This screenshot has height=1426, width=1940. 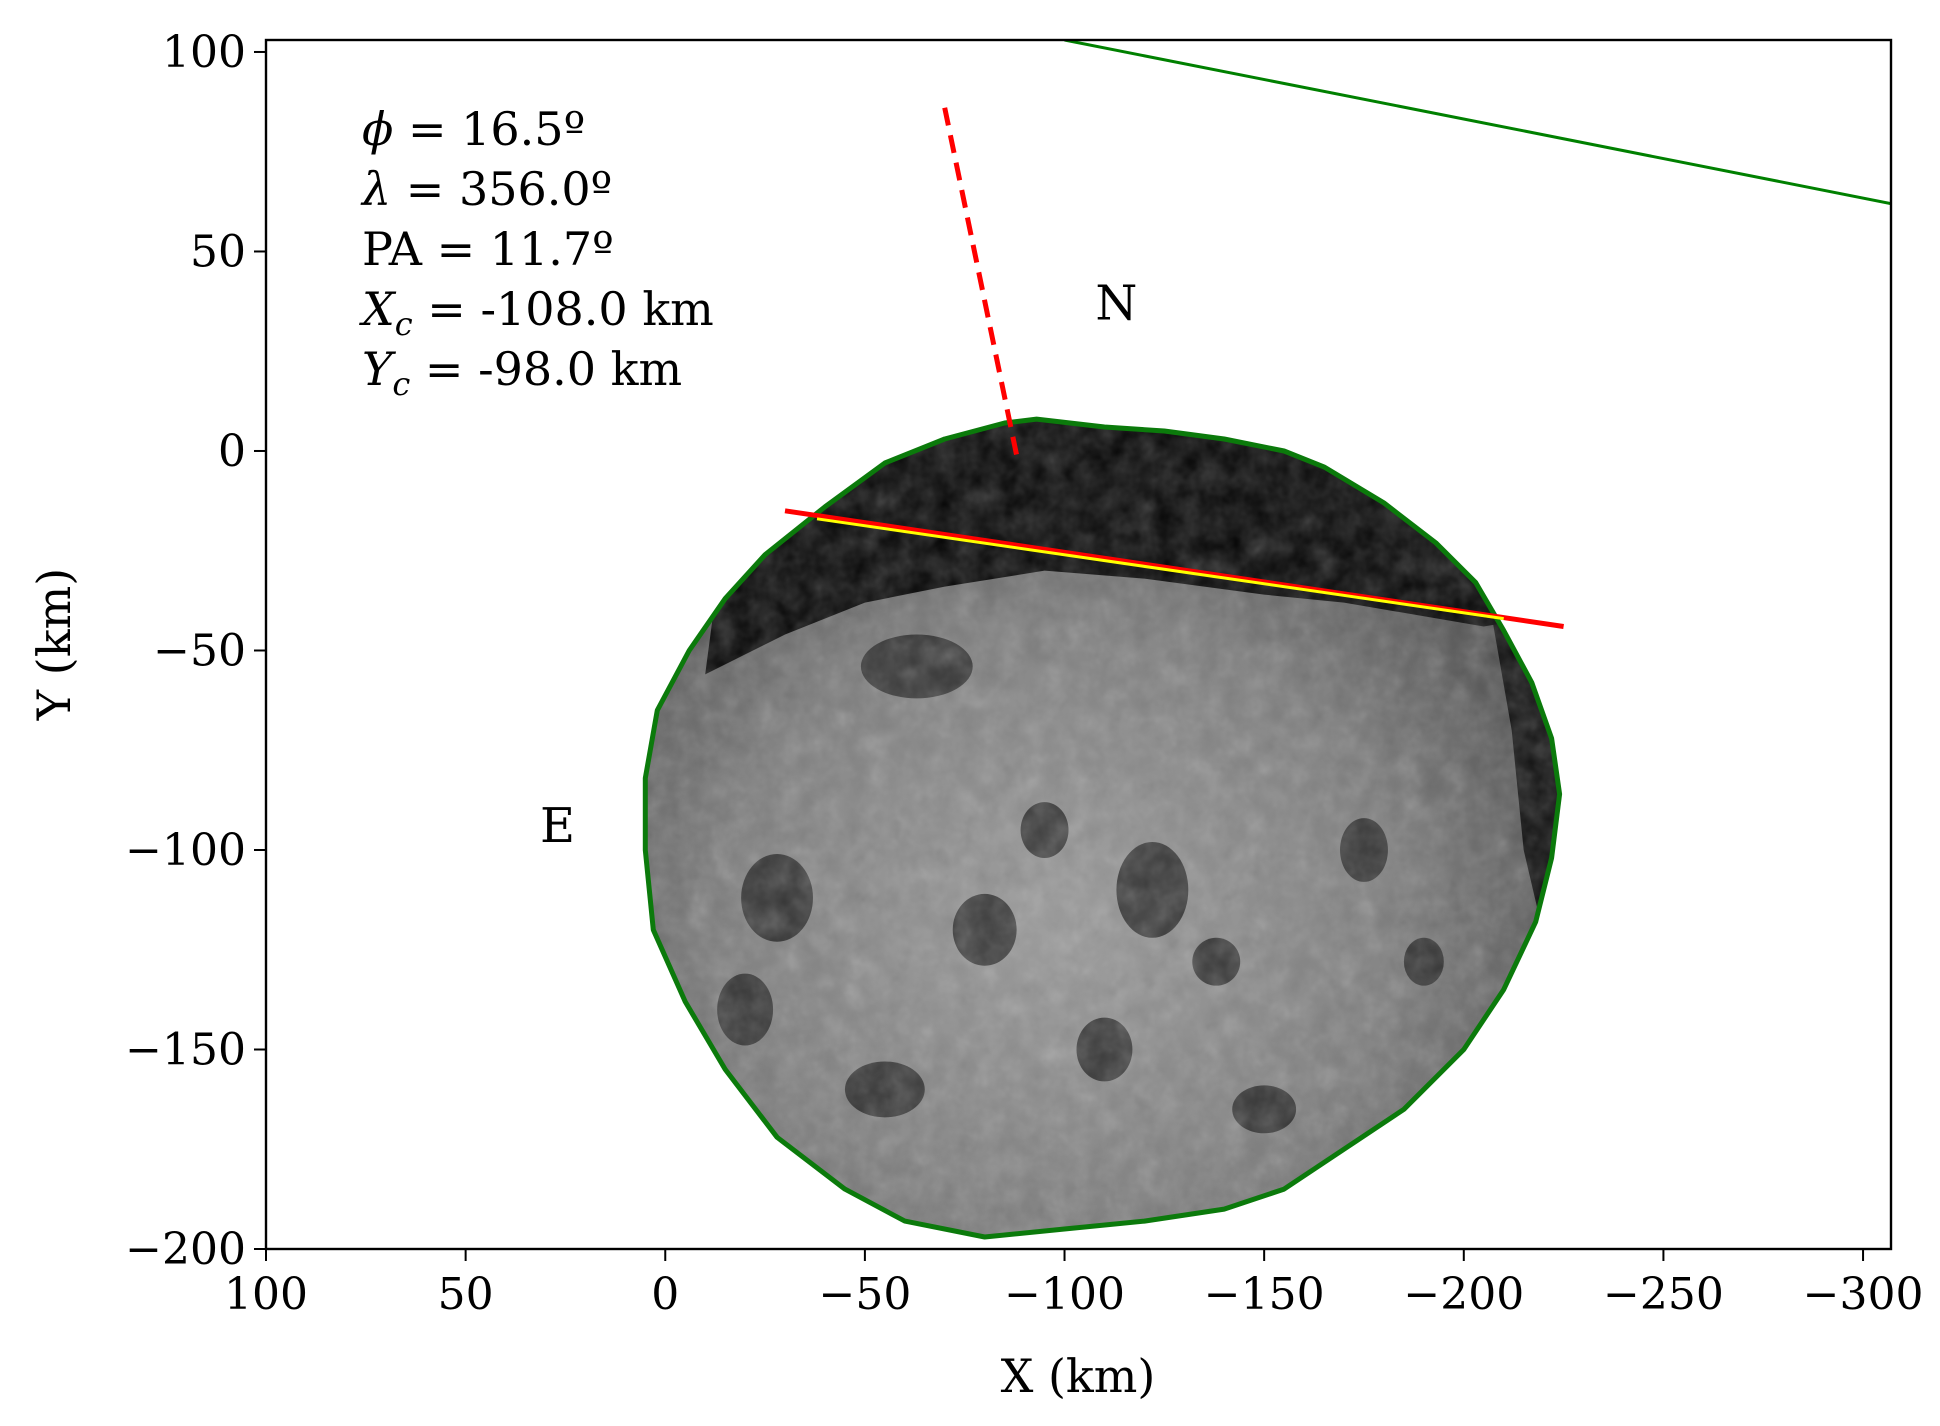 What do you see at coordinates (488, 249) in the screenshot?
I see `annotation-line: PA = 11.7º` at bounding box center [488, 249].